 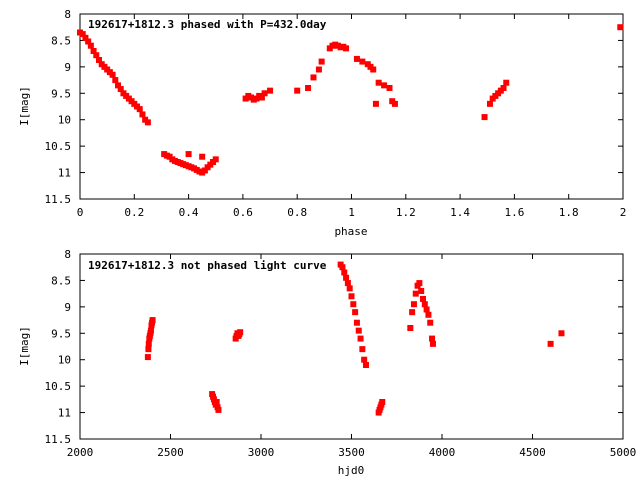 What do you see at coordinates (442, 452) in the screenshot?
I see `x-tick-label: 4000` at bounding box center [442, 452].